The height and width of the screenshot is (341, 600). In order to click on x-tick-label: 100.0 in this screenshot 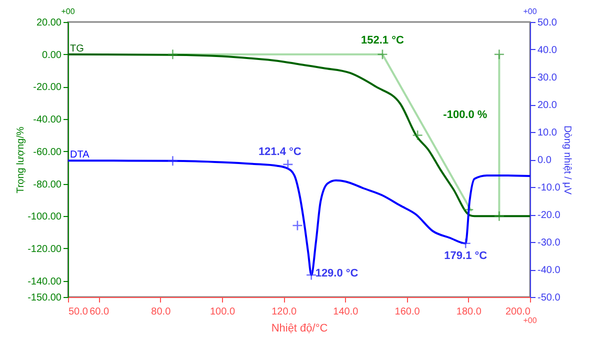, I will do `click(223, 312)`.